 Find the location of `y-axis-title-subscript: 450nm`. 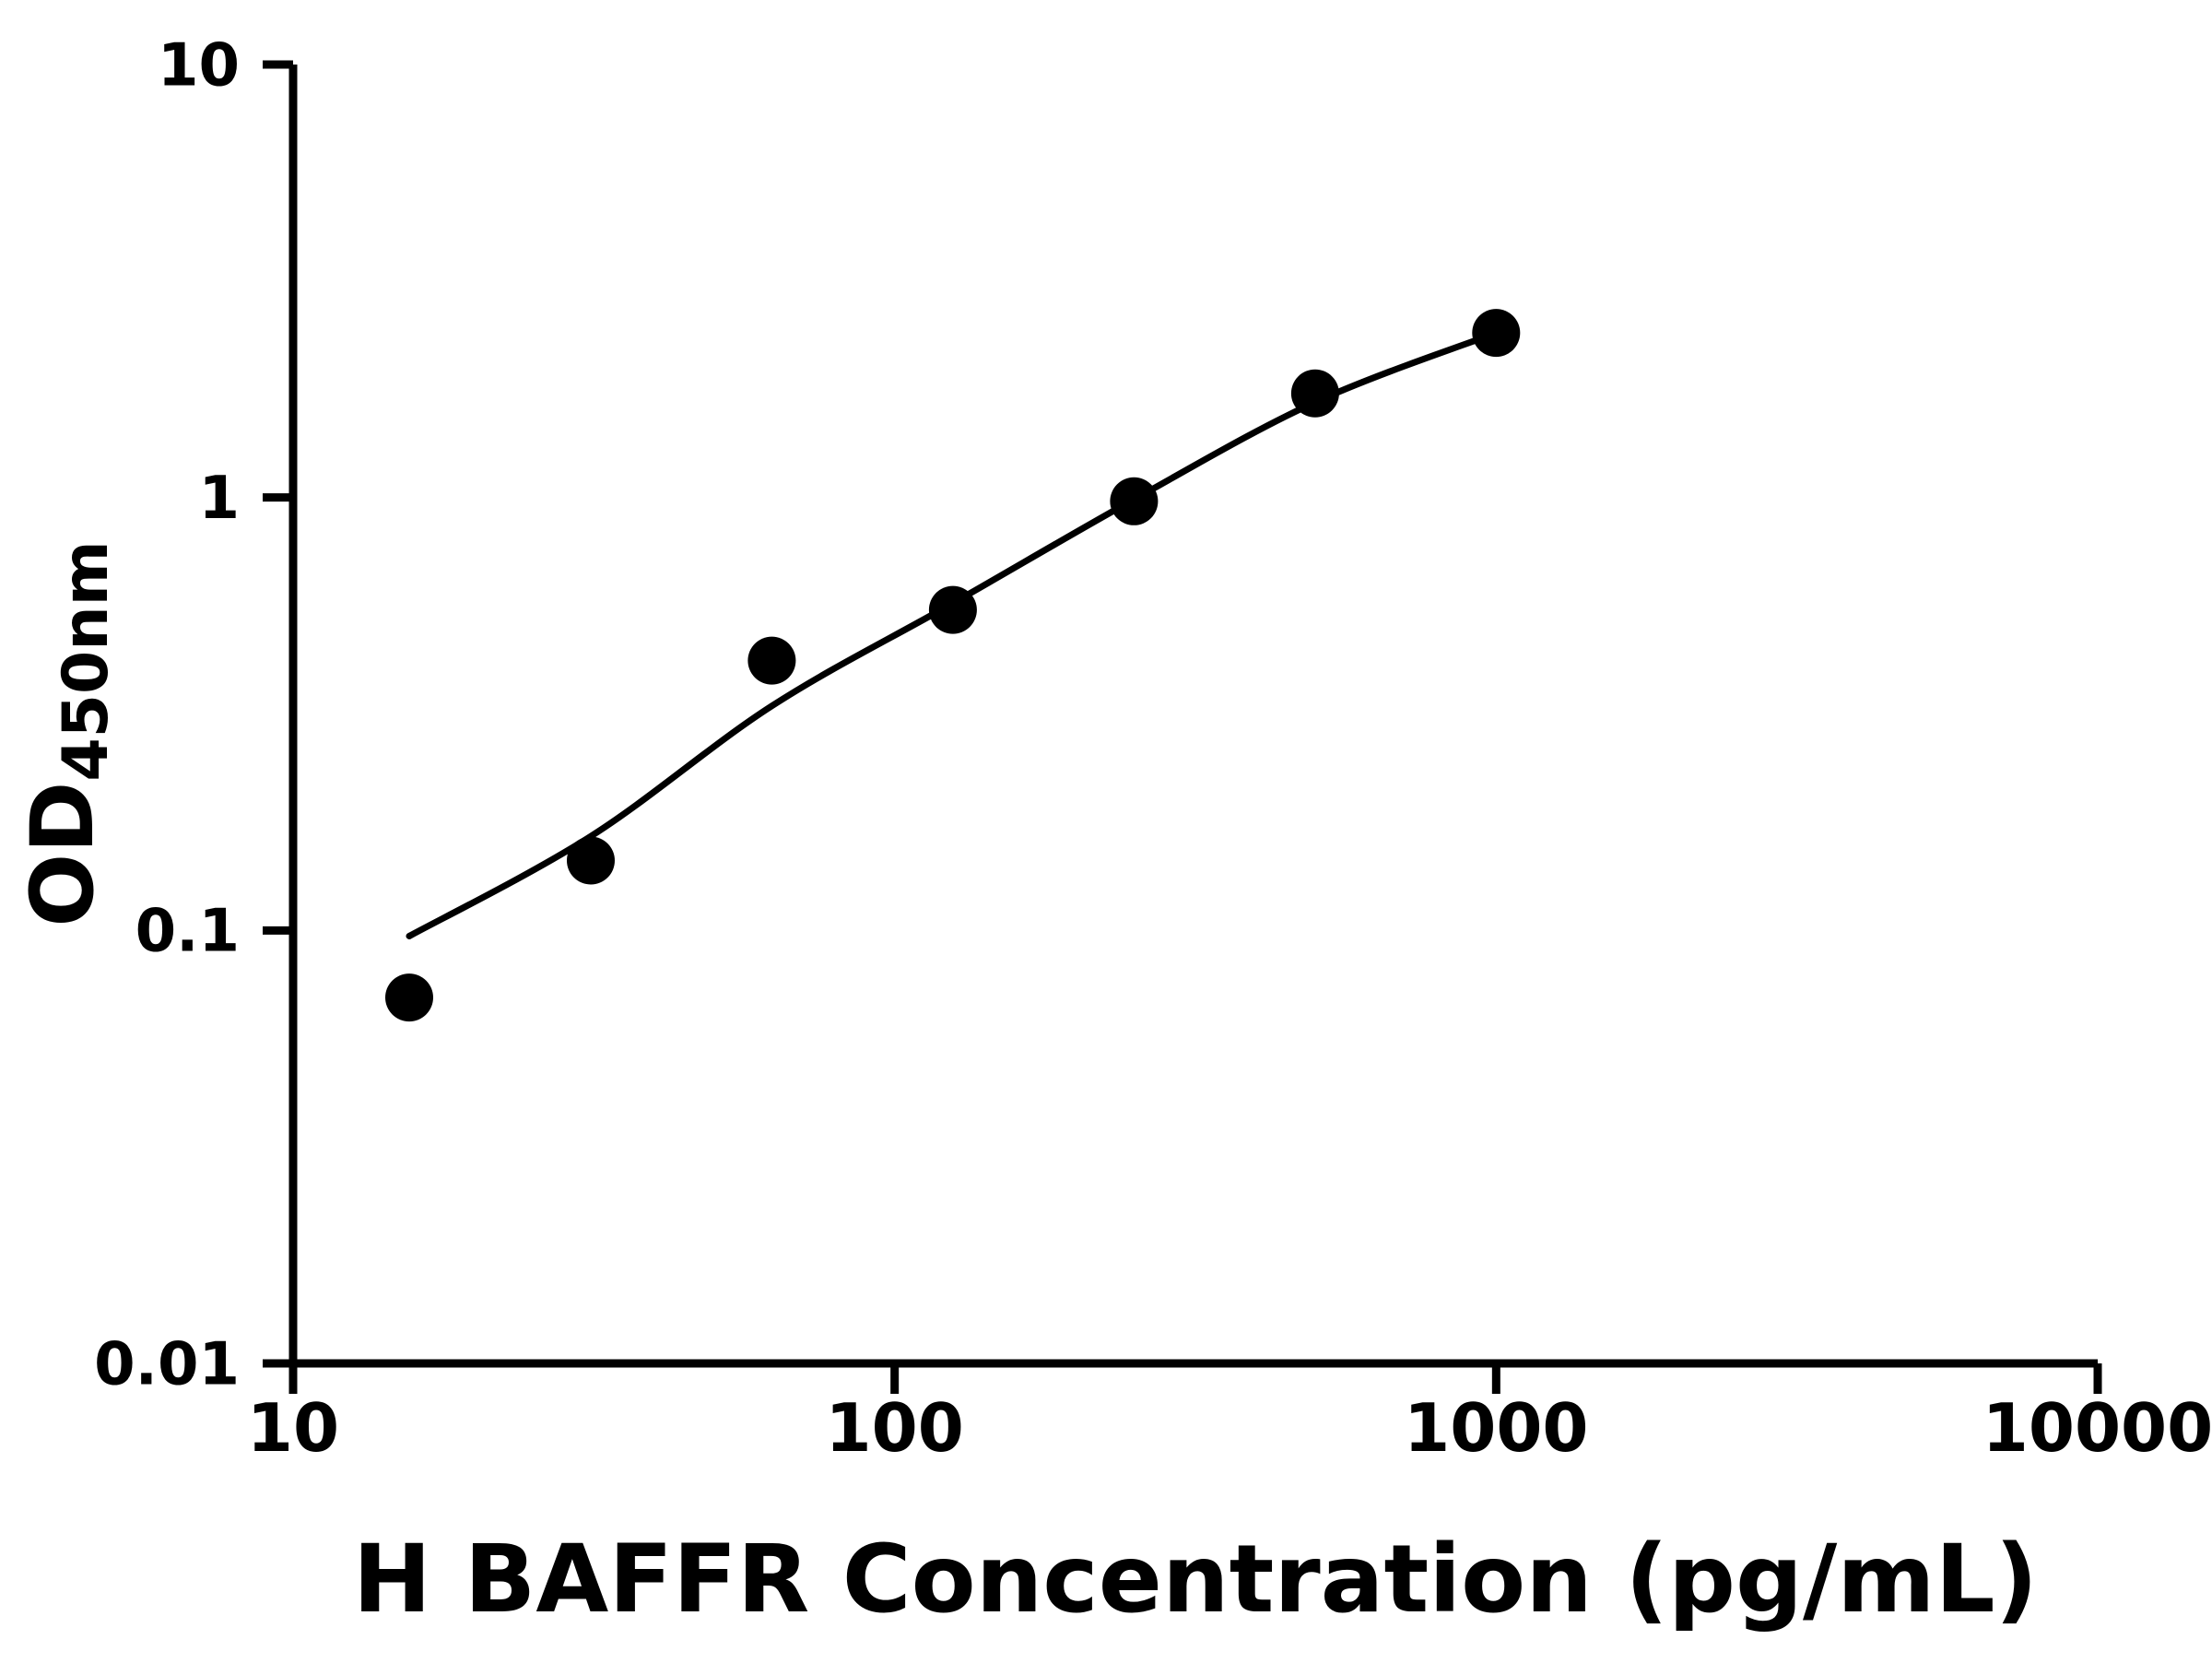

y-axis-title-subscript: 450nm is located at coordinates (86, 660).